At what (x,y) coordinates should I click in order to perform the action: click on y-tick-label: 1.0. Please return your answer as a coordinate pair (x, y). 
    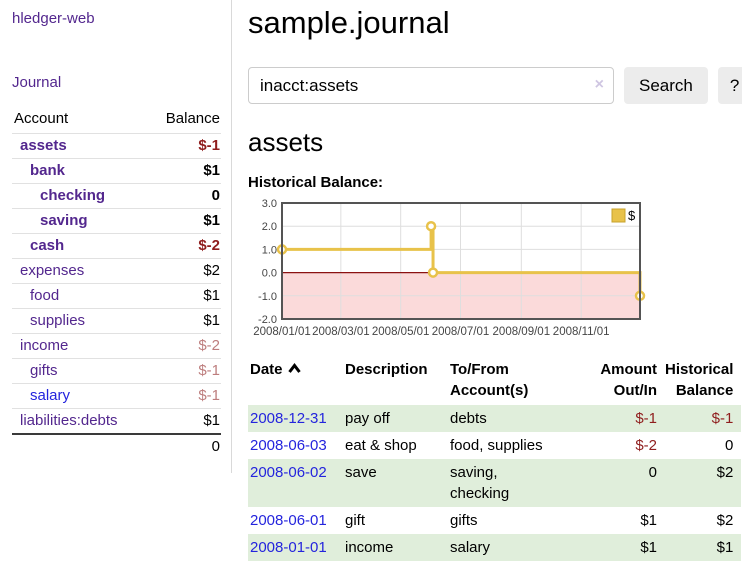
    Looking at the image, I should click on (269, 250).